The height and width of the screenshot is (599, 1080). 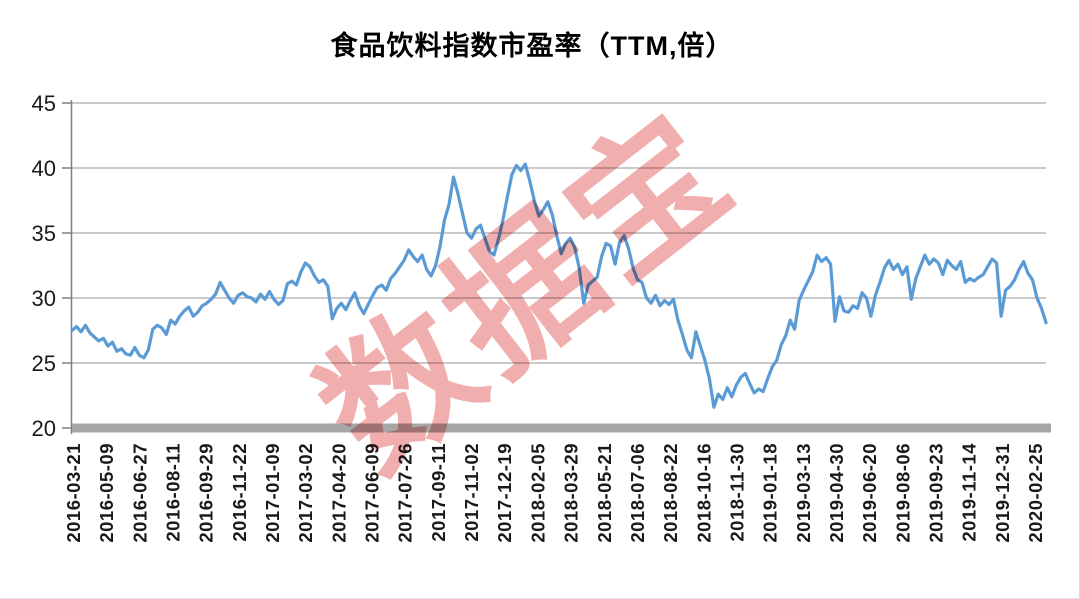 What do you see at coordinates (372, 493) in the screenshot?
I see `x-tick-label-2017-06-09: 2017-06-09` at bounding box center [372, 493].